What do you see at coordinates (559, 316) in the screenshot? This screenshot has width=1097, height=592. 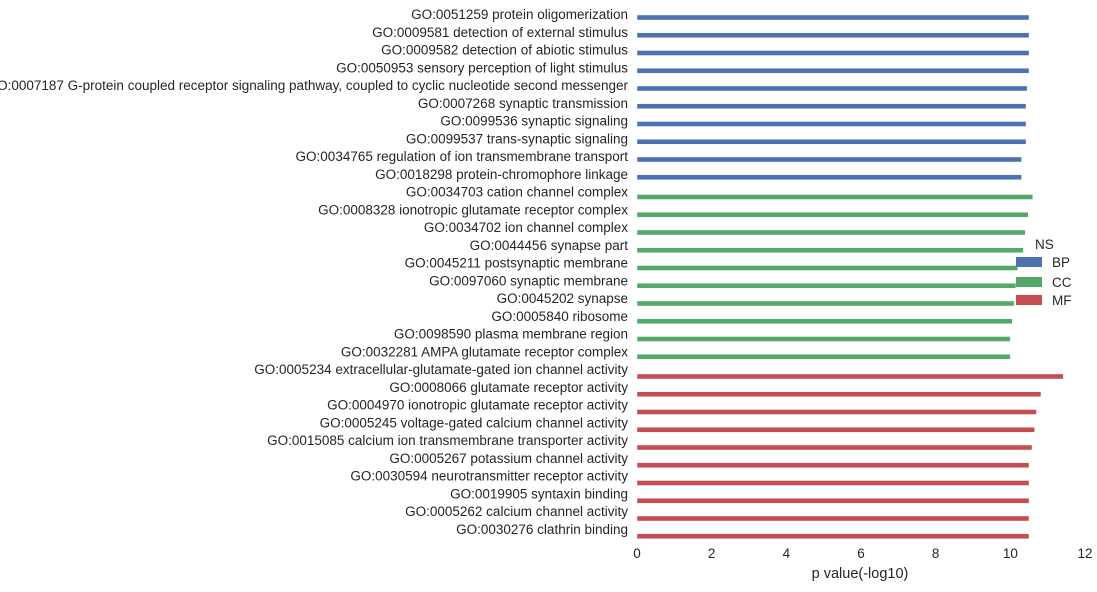 I see `category-label: GO:0005840 ribosome` at bounding box center [559, 316].